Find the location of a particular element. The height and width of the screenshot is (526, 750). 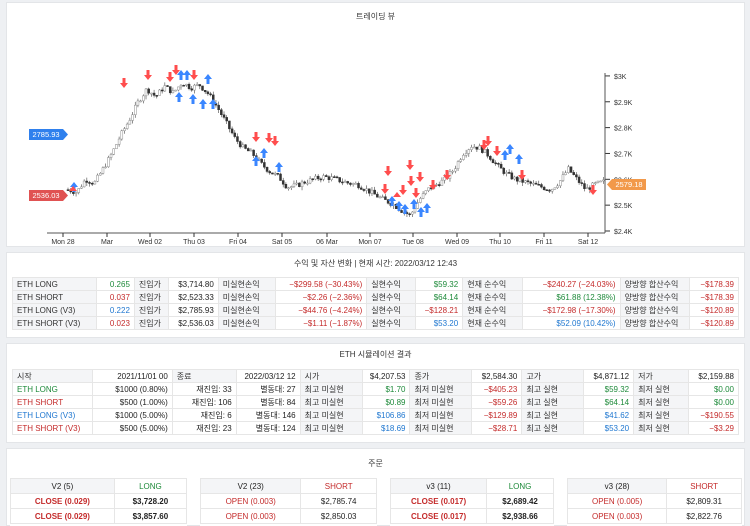

order-row: OPEN (0.003) $2,785.74 is located at coordinates (288, 501).